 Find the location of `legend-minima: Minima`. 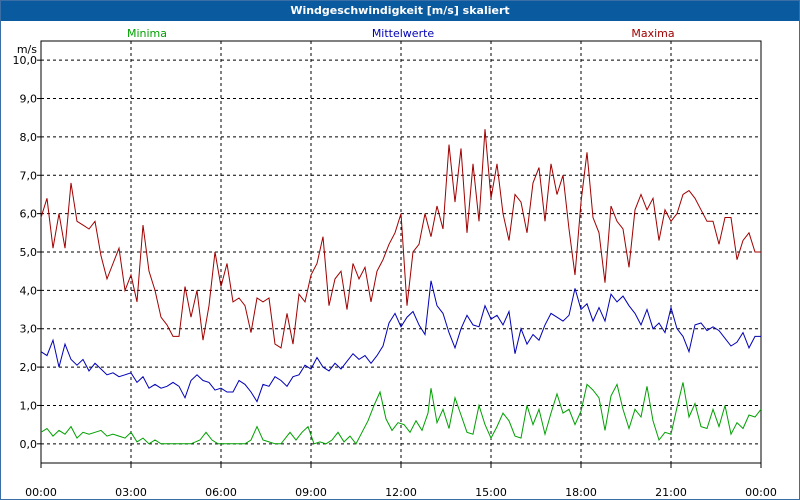

legend-minima: Minima is located at coordinates (147, 33).